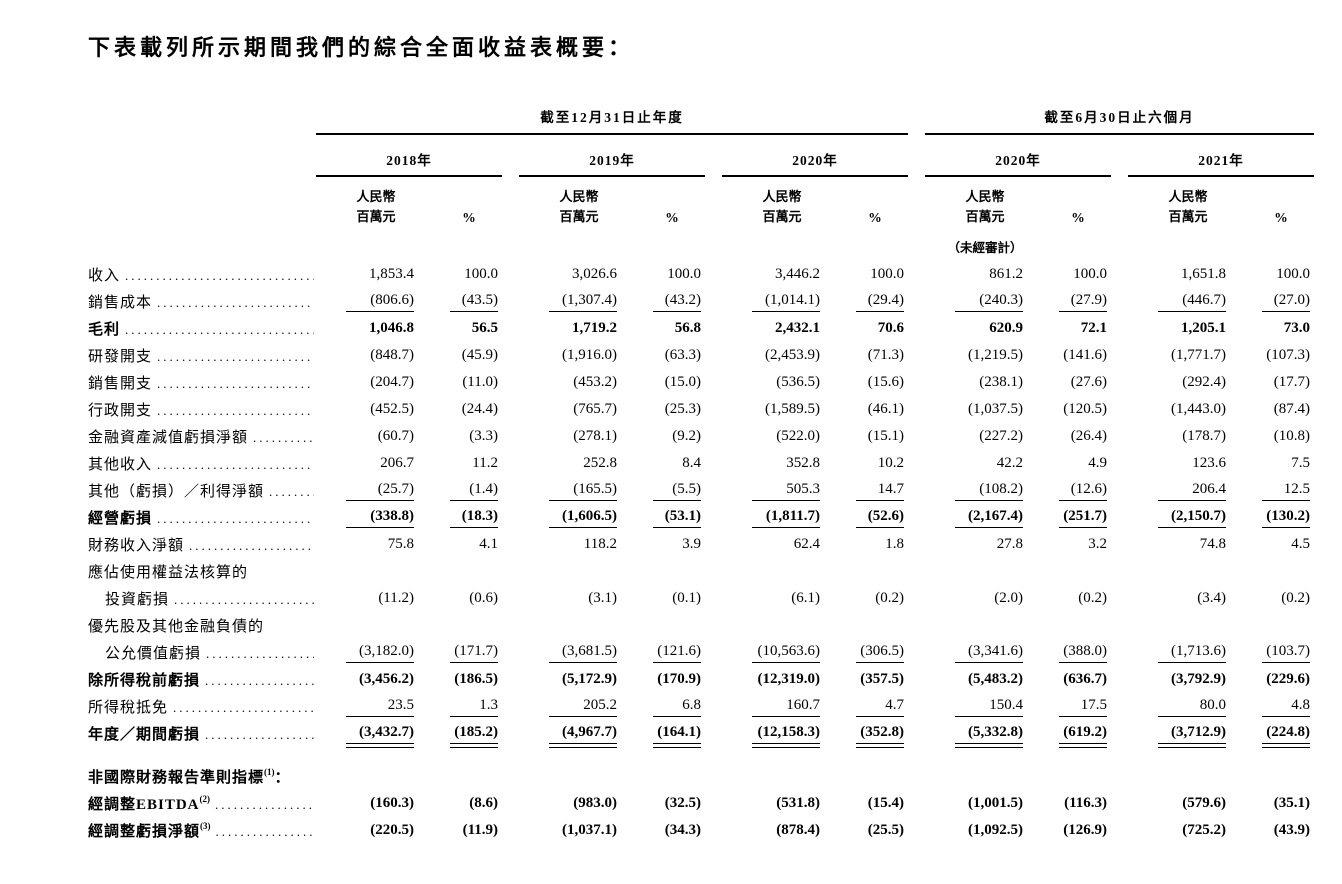  I want to click on percent-cell: (11.9), so click(469, 831).